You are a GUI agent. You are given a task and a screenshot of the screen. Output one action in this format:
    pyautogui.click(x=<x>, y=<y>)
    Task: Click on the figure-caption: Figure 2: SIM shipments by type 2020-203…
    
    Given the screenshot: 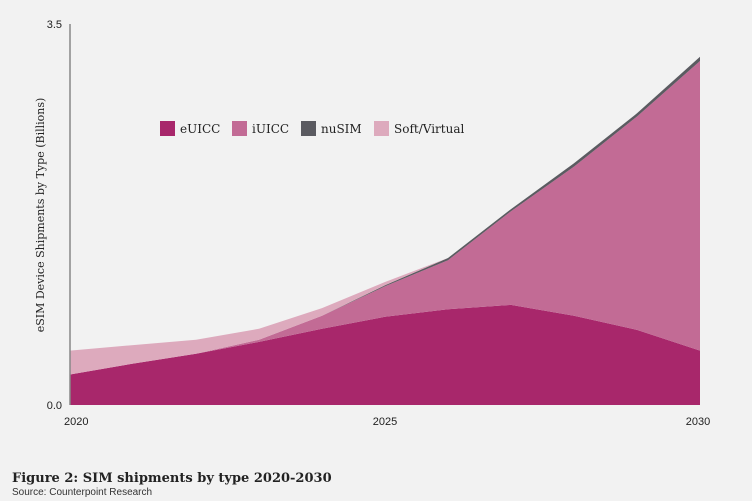 What is the action you would take?
    pyautogui.click(x=172, y=485)
    